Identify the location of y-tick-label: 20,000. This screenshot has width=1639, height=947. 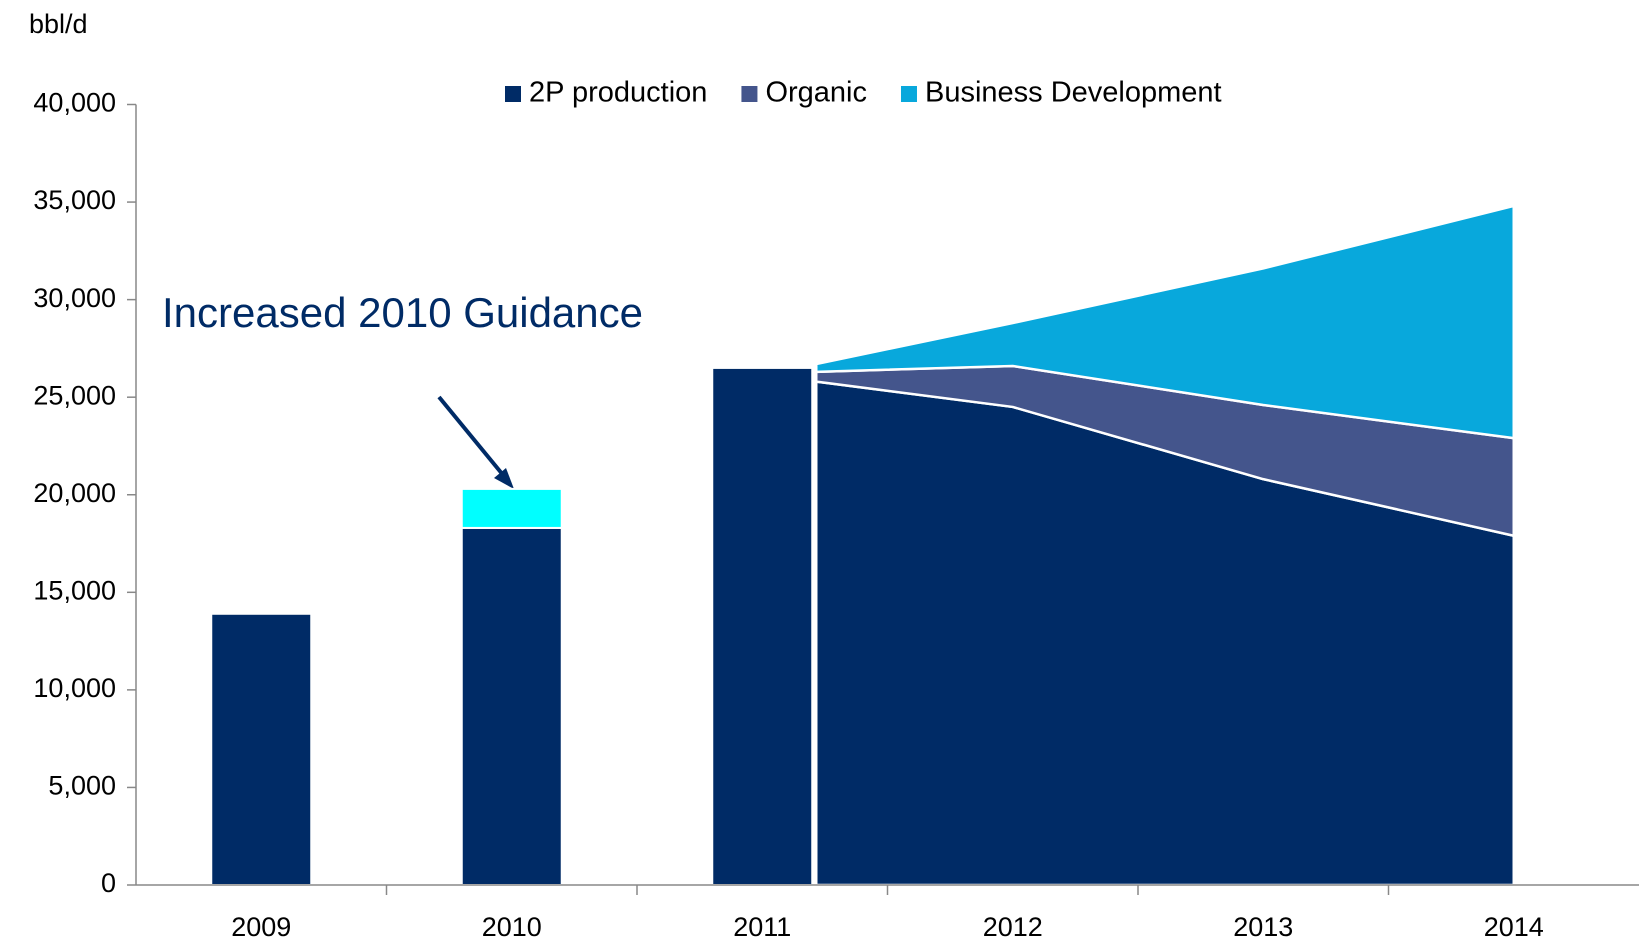
(74, 493).